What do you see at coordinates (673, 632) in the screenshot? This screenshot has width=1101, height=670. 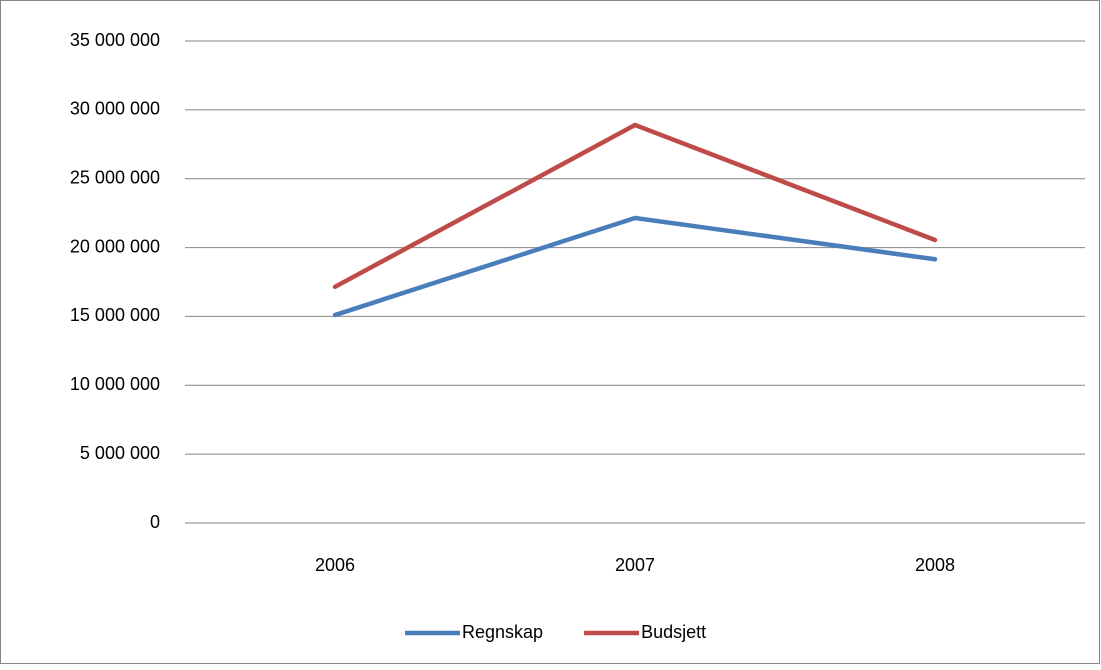 I see `legend-label: Budsjett` at bounding box center [673, 632].